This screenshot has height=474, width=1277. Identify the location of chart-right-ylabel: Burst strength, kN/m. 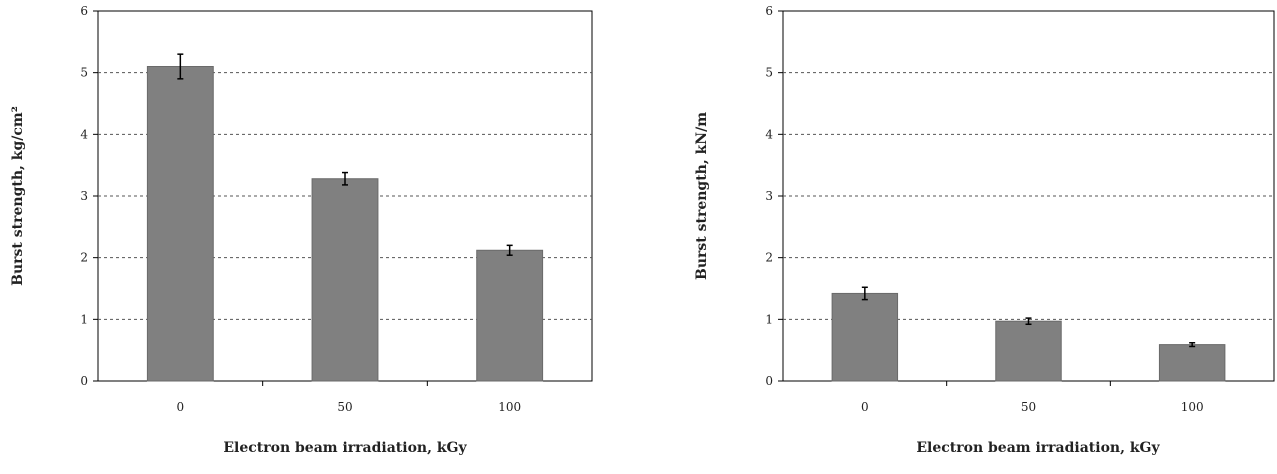
(702, 196).